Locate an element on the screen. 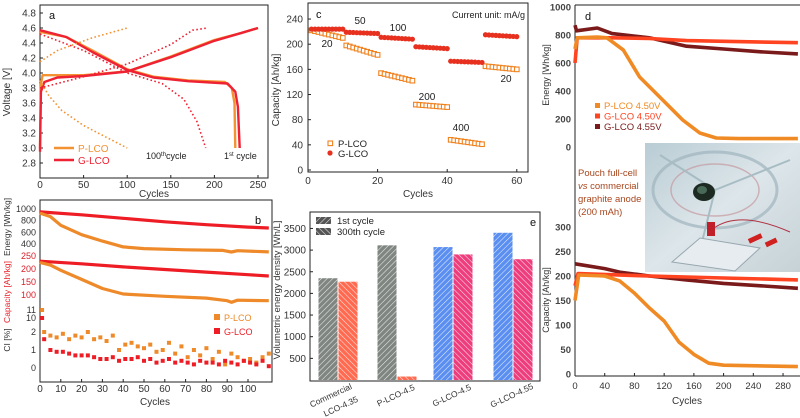 This screenshot has height=418, width=800. x-tick-label: 30 is located at coordinates (103, 389).